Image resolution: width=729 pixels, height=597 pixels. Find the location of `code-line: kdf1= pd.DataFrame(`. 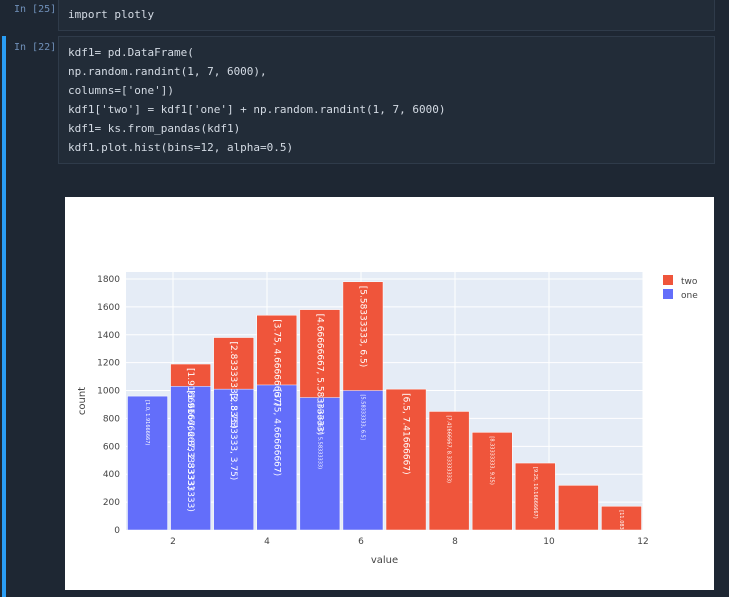

code-line: kdf1= pd.DataFrame( is located at coordinates (131, 52).